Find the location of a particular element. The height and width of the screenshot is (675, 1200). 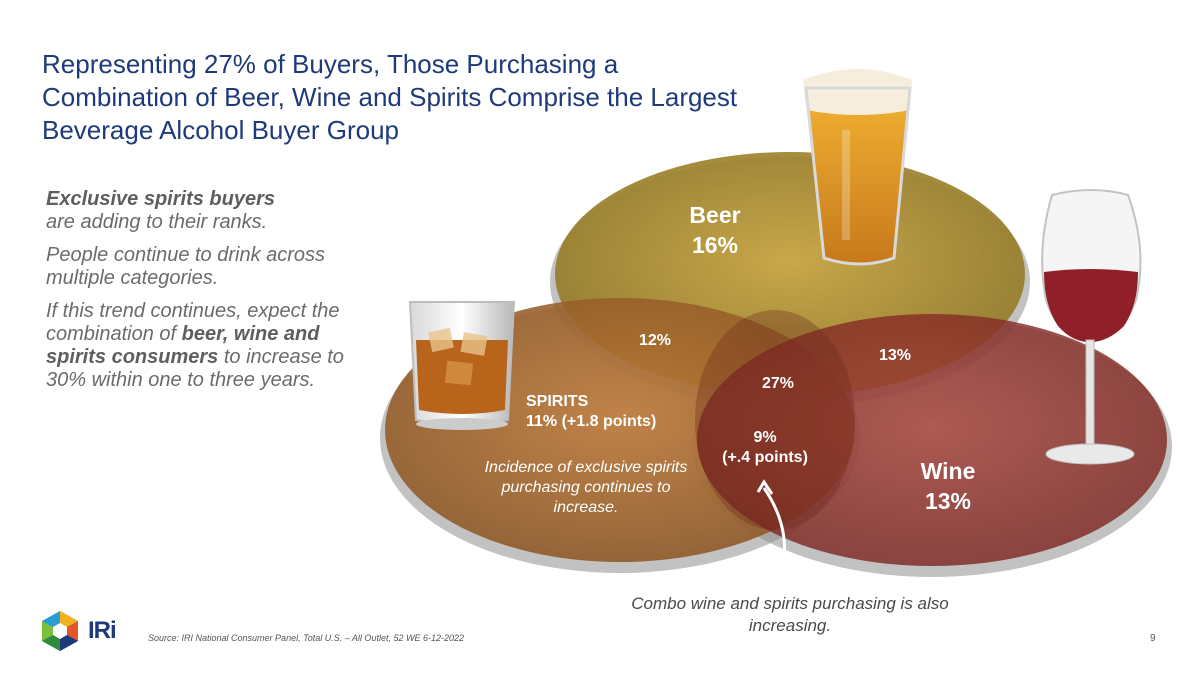

wine-spirits-overlap-label: 9% (+.4 points) is located at coordinates (765, 447).